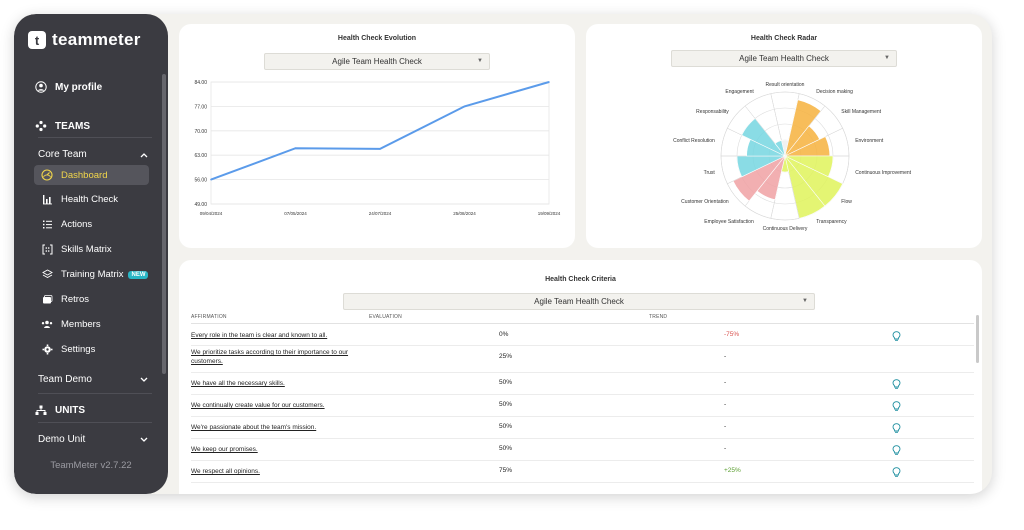 The image size is (1024, 530). Describe the element at coordinates (846, 202) in the screenshot. I see `radar-category-label: Flow` at that location.